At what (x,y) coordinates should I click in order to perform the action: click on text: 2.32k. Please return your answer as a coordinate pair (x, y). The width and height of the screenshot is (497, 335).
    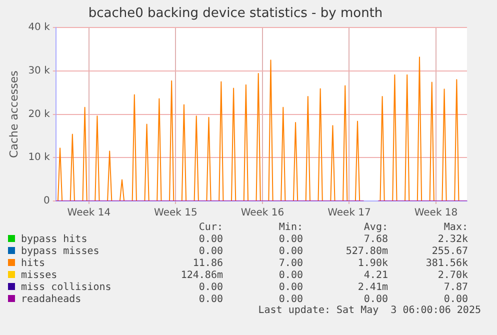
    Looking at the image, I should click on (452, 240).